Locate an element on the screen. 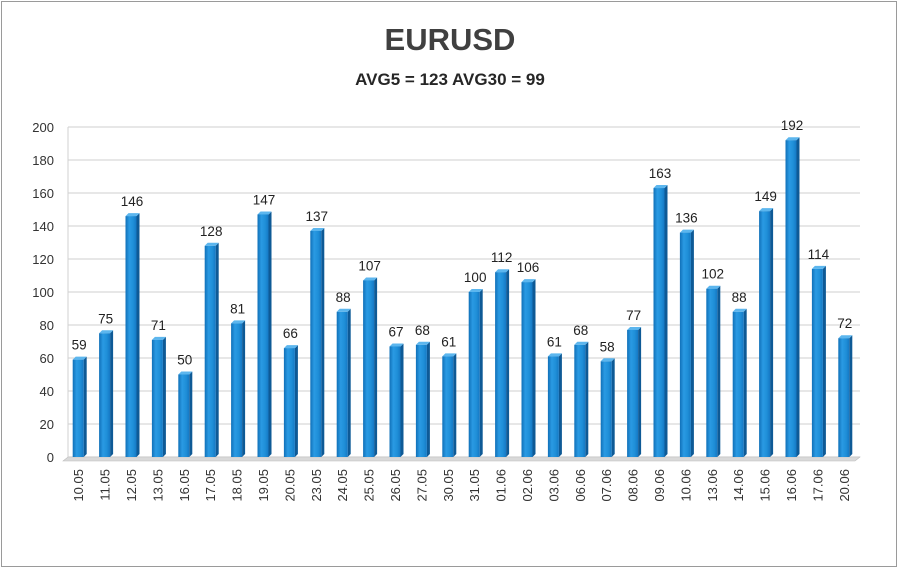  y-tick-label: 100 is located at coordinates (43, 292).